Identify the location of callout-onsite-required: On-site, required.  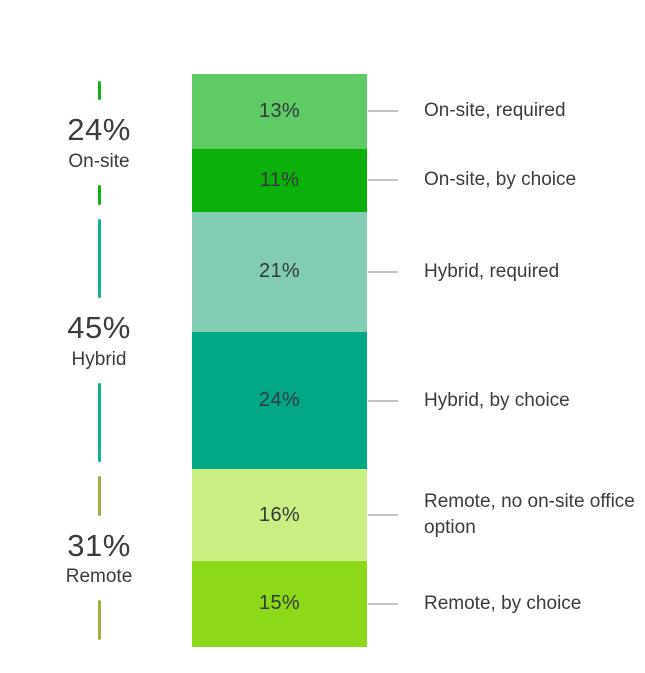
(503, 111).